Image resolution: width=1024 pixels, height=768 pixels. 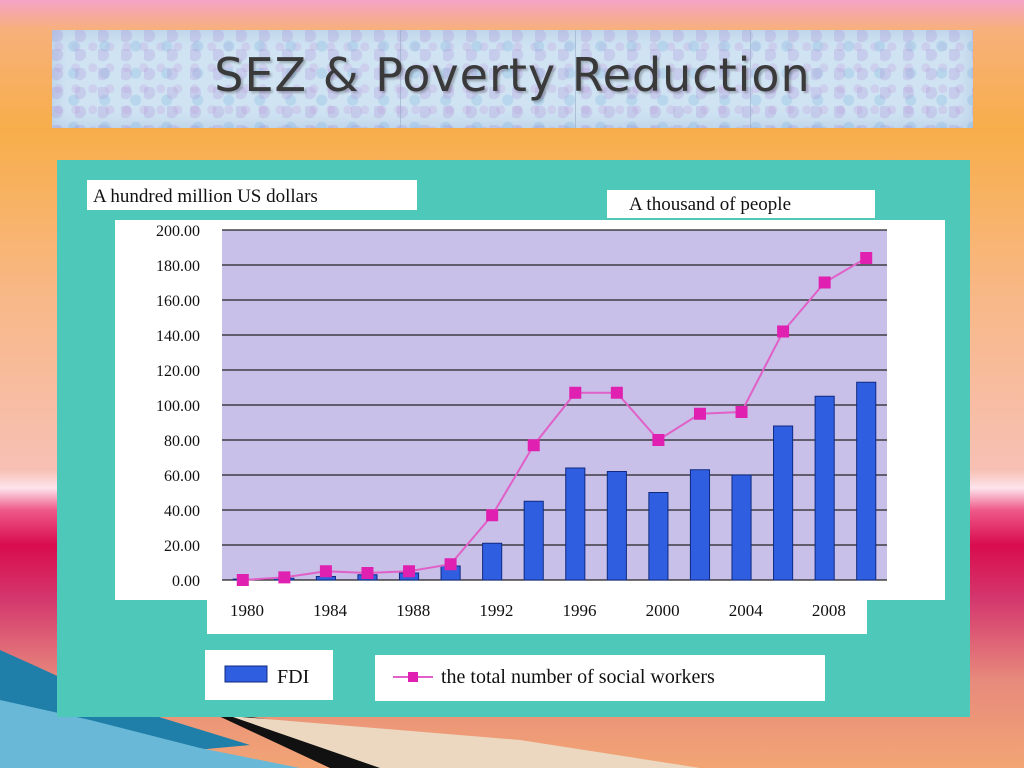 I want to click on y-tick-label: 20.00, so click(x=182, y=546).